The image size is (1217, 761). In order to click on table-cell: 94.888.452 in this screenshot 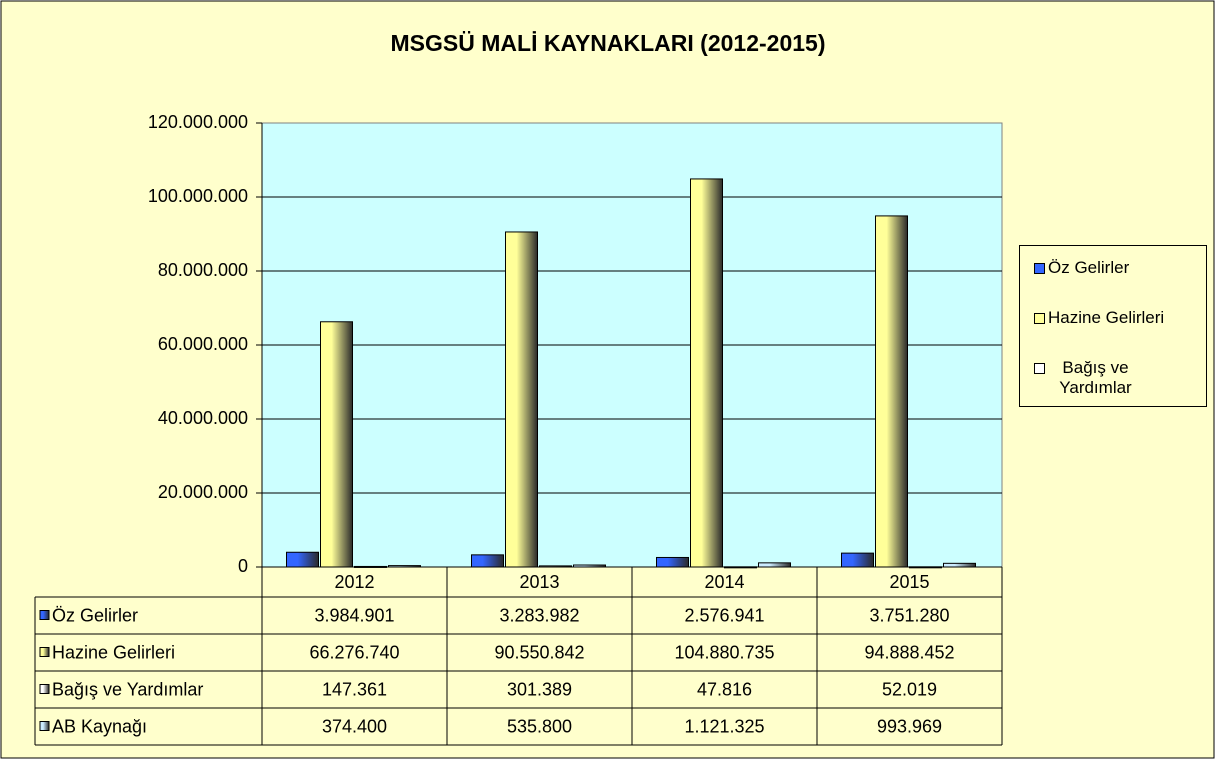, I will do `click(909, 652)`.